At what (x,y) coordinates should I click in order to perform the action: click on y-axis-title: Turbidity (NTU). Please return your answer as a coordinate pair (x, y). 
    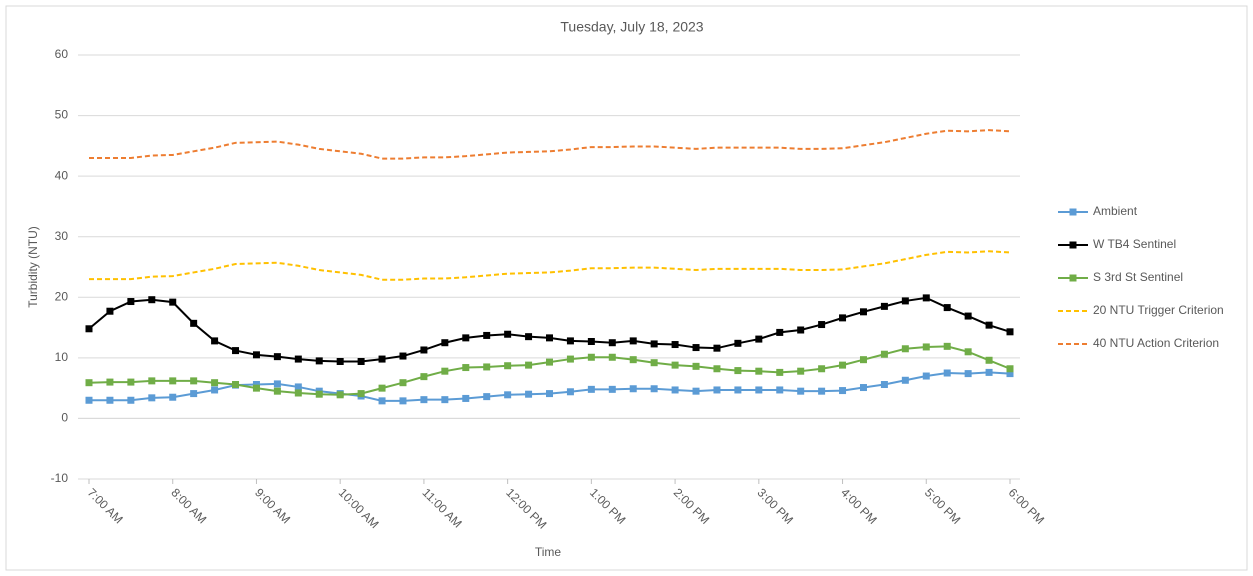
    Looking at the image, I should click on (33, 267).